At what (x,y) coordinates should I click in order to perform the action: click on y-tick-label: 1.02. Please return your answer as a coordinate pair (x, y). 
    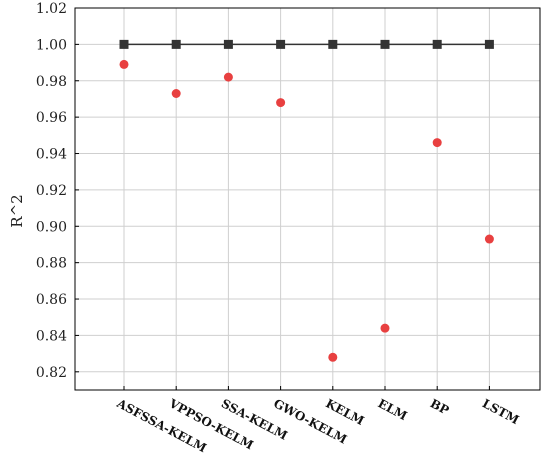
    Looking at the image, I should click on (51, 9).